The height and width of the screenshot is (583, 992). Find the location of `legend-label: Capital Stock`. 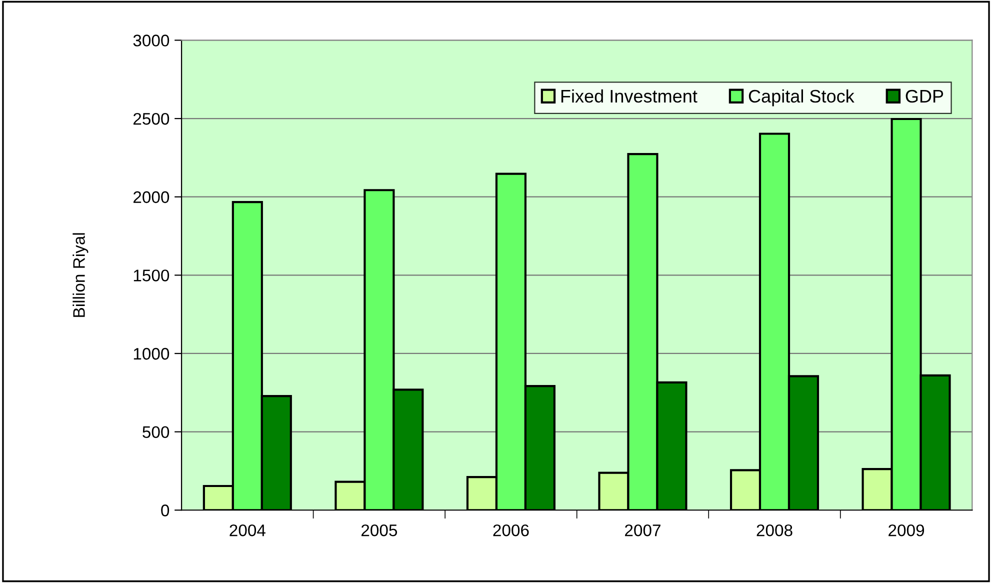

legend-label: Capital Stock is located at coordinates (801, 97).